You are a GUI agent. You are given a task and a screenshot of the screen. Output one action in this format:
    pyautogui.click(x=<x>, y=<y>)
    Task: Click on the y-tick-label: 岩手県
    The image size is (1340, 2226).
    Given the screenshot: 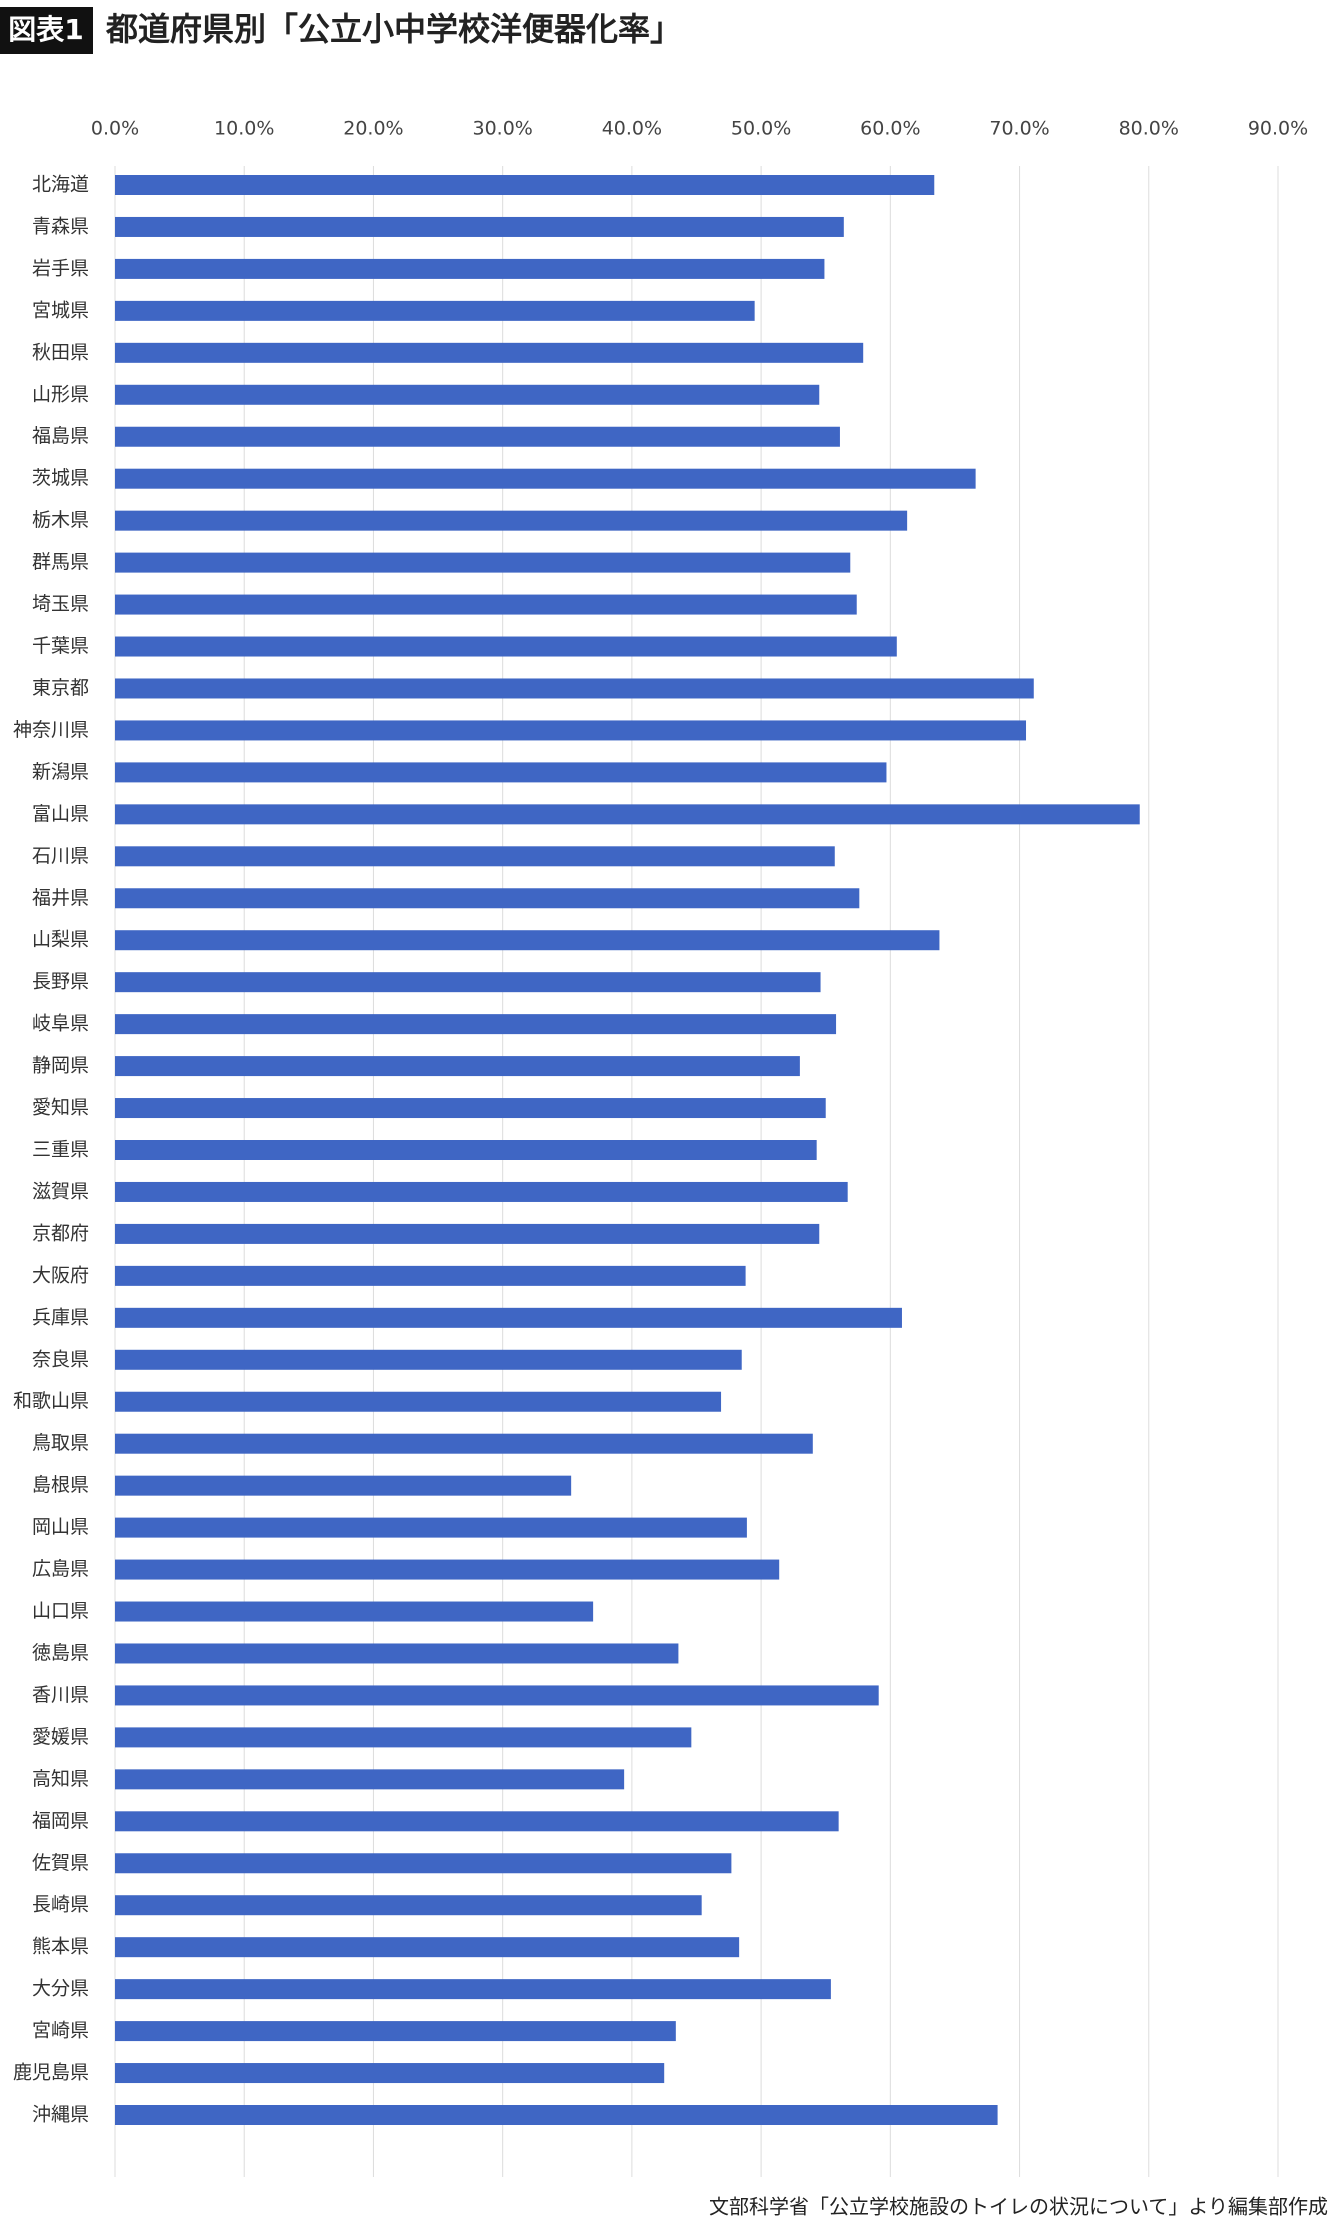 What is the action you would take?
    pyautogui.click(x=60, y=268)
    